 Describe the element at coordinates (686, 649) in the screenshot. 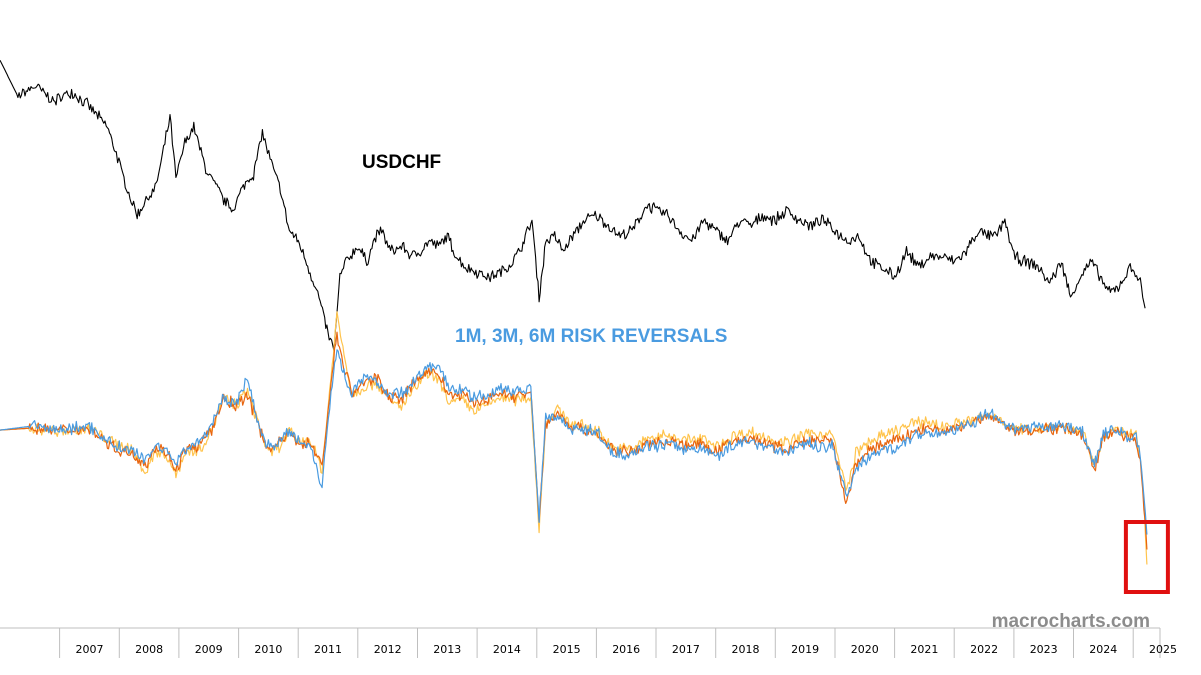

I see `x-tick-label-2017: 2017` at that location.